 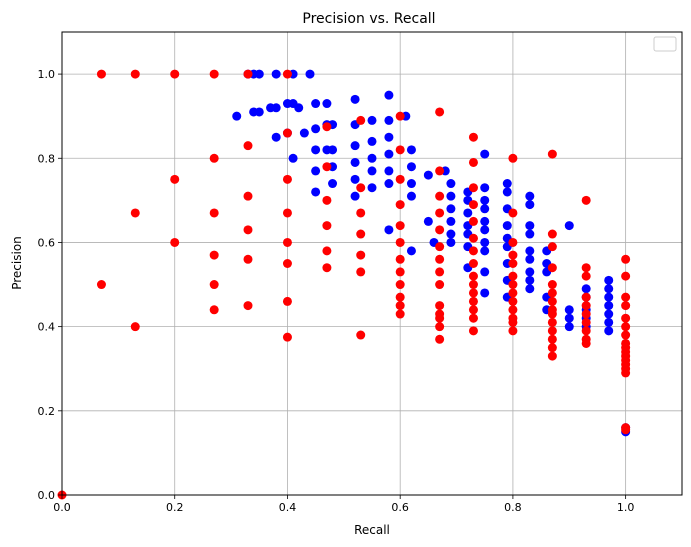 I want to click on x-tick-label: 0.8, so click(x=513, y=507).